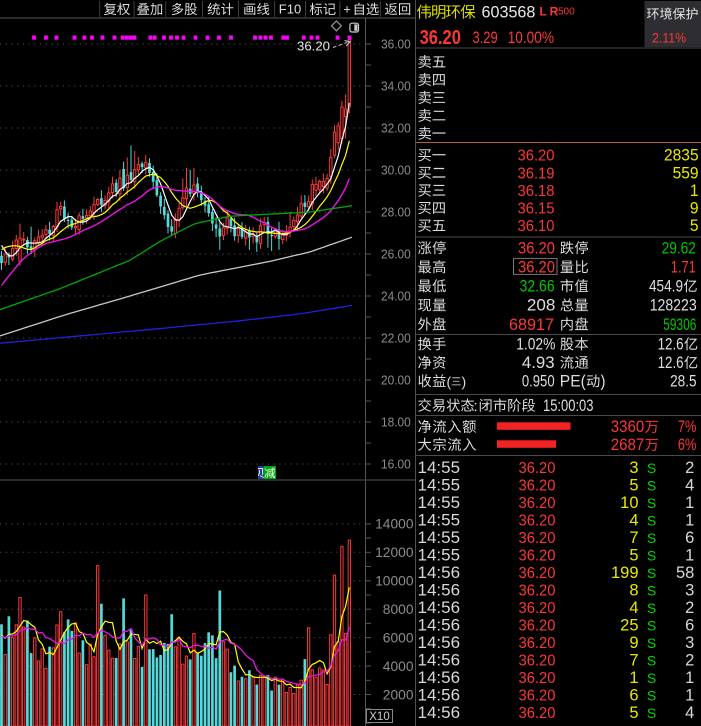  I want to click on svg-text: 1.71, so click(683, 267).